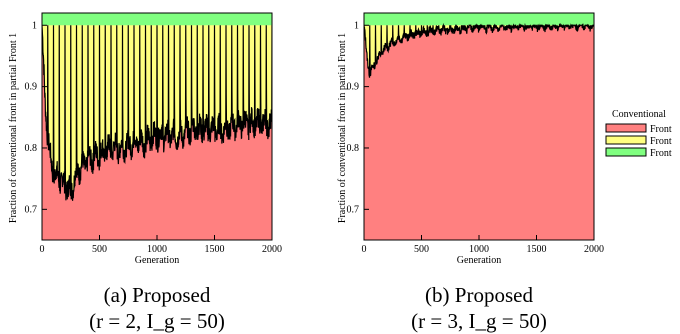 The image size is (680, 334). I want to click on panel-b-xtick-label: 1000, so click(479, 249).